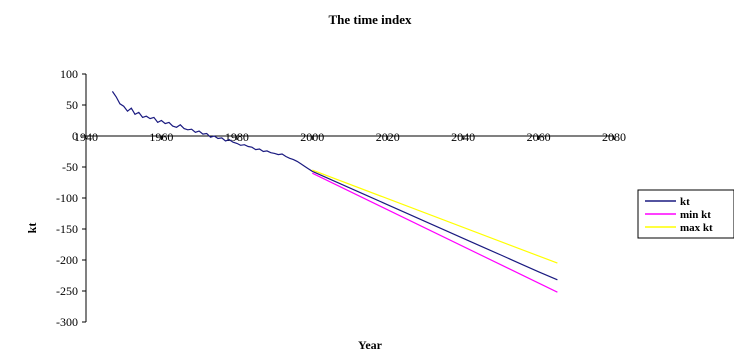 This screenshot has height=356, width=734. What do you see at coordinates (75, 136) in the screenshot?
I see `y-tick-label: 0` at bounding box center [75, 136].